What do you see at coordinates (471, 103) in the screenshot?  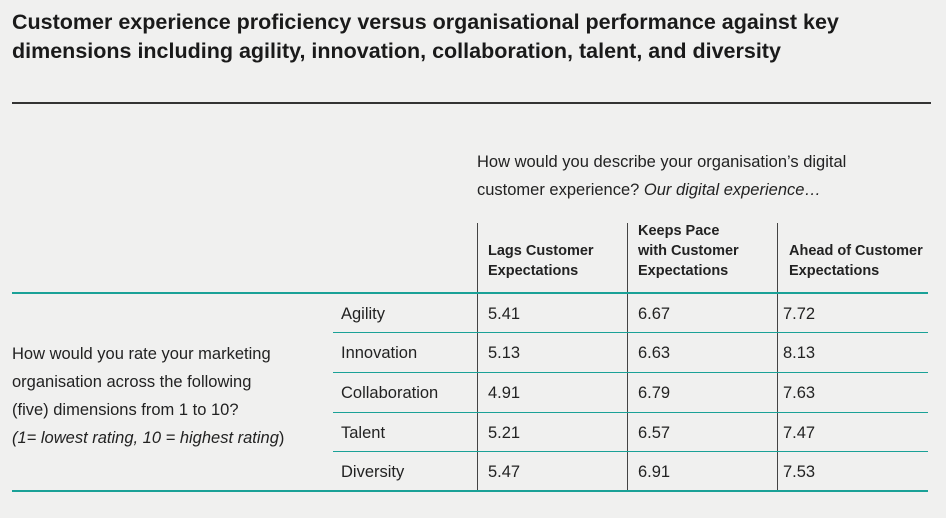 I see `title-divider` at bounding box center [471, 103].